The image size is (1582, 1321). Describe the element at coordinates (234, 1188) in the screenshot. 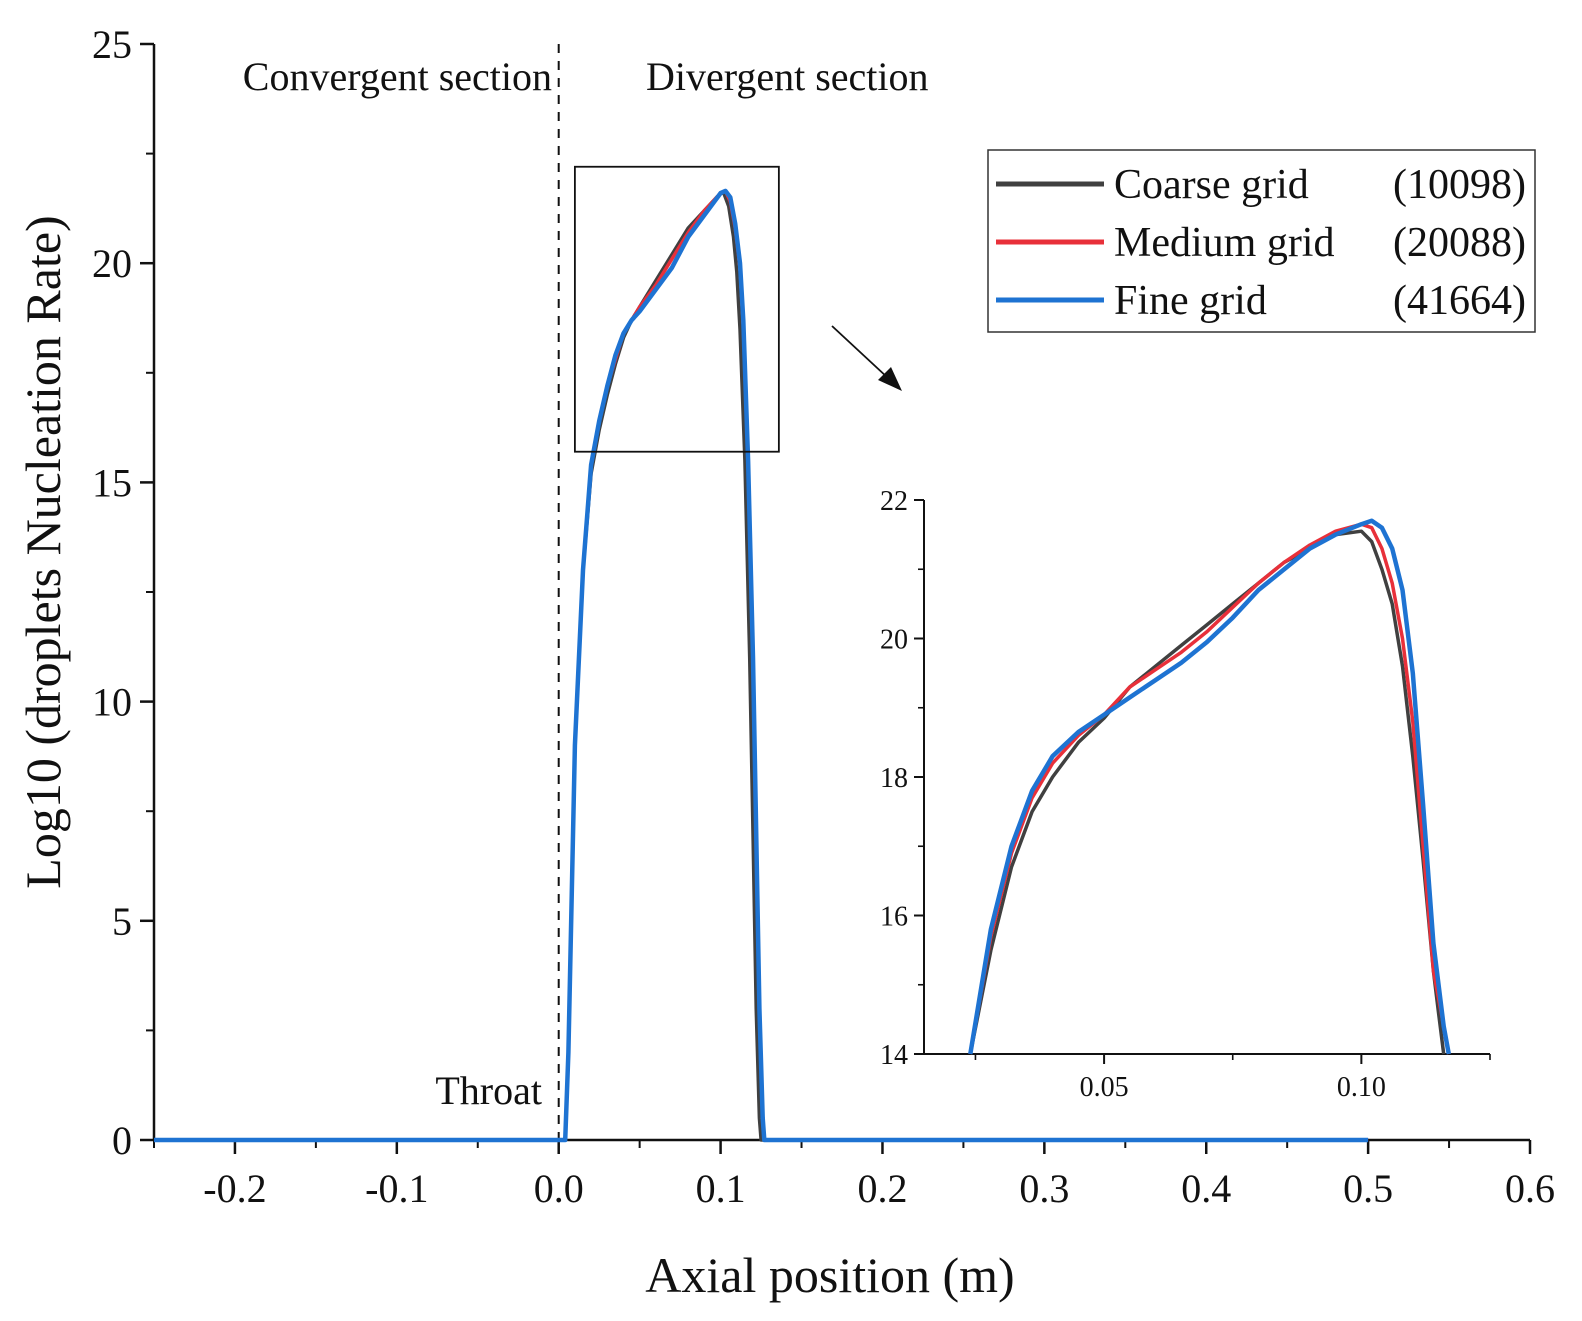

I see `main-x-tick-label: -0.2` at that location.